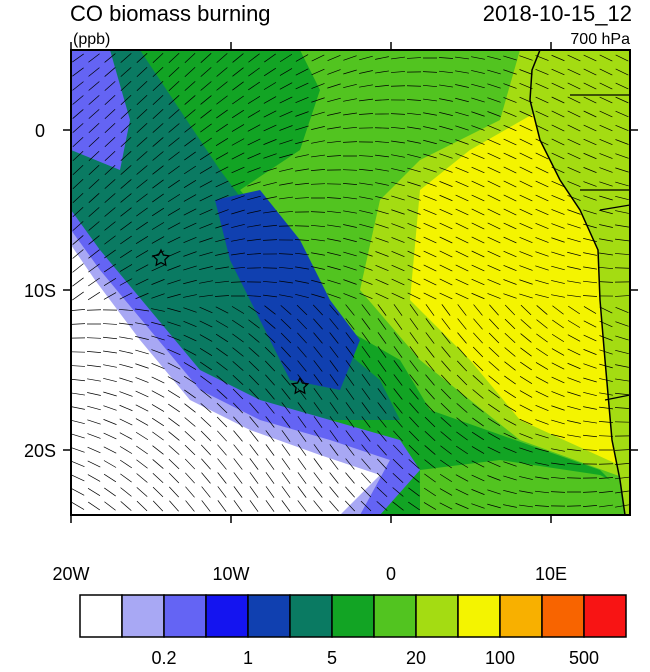  What do you see at coordinates (91, 39) in the screenshot?
I see `units: (ppb)` at bounding box center [91, 39].